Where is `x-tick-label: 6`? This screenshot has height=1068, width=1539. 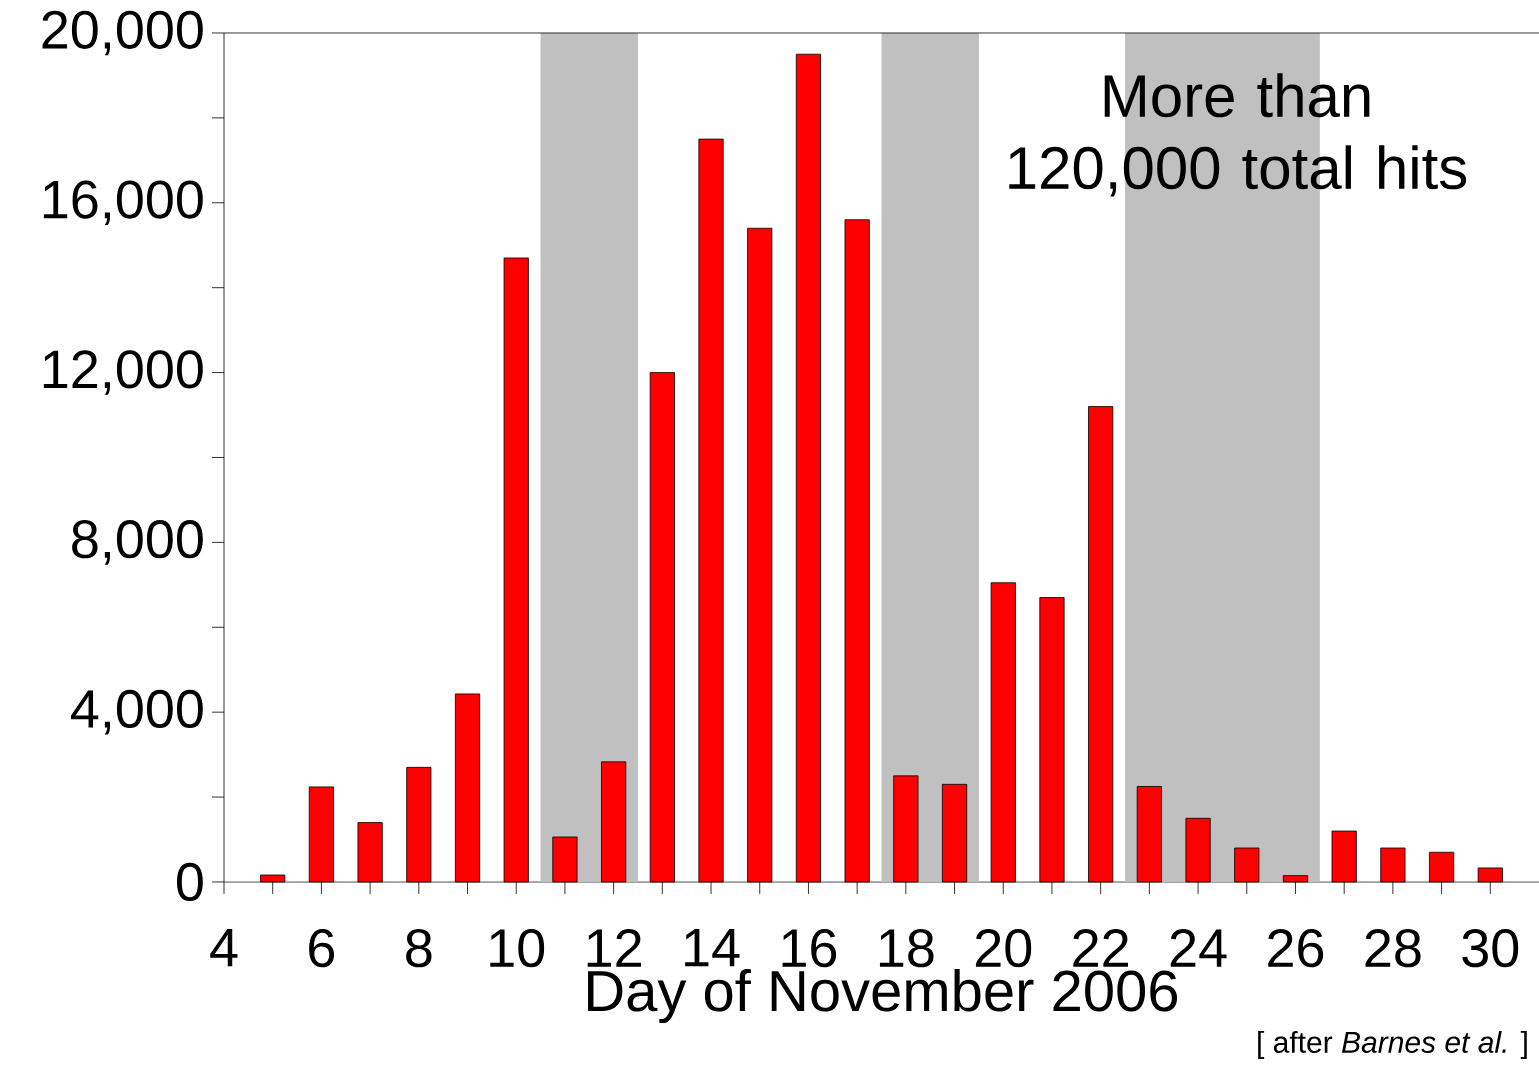 x-tick-label: 6 is located at coordinates (322, 948).